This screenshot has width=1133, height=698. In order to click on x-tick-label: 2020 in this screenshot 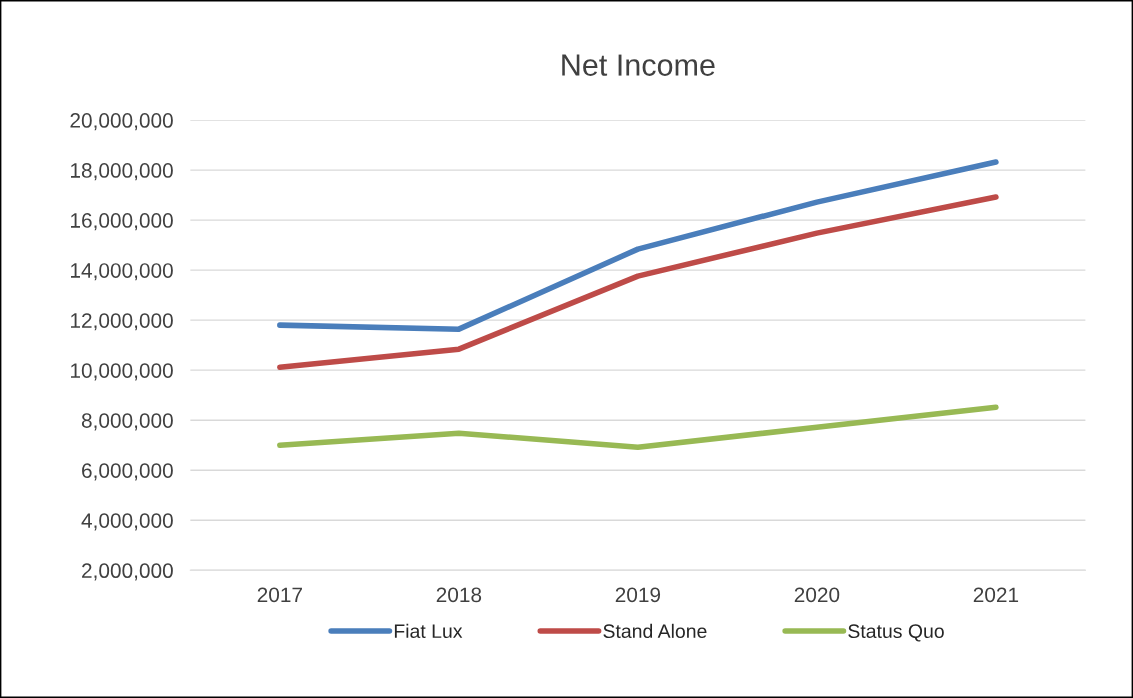, I will do `click(817, 595)`.